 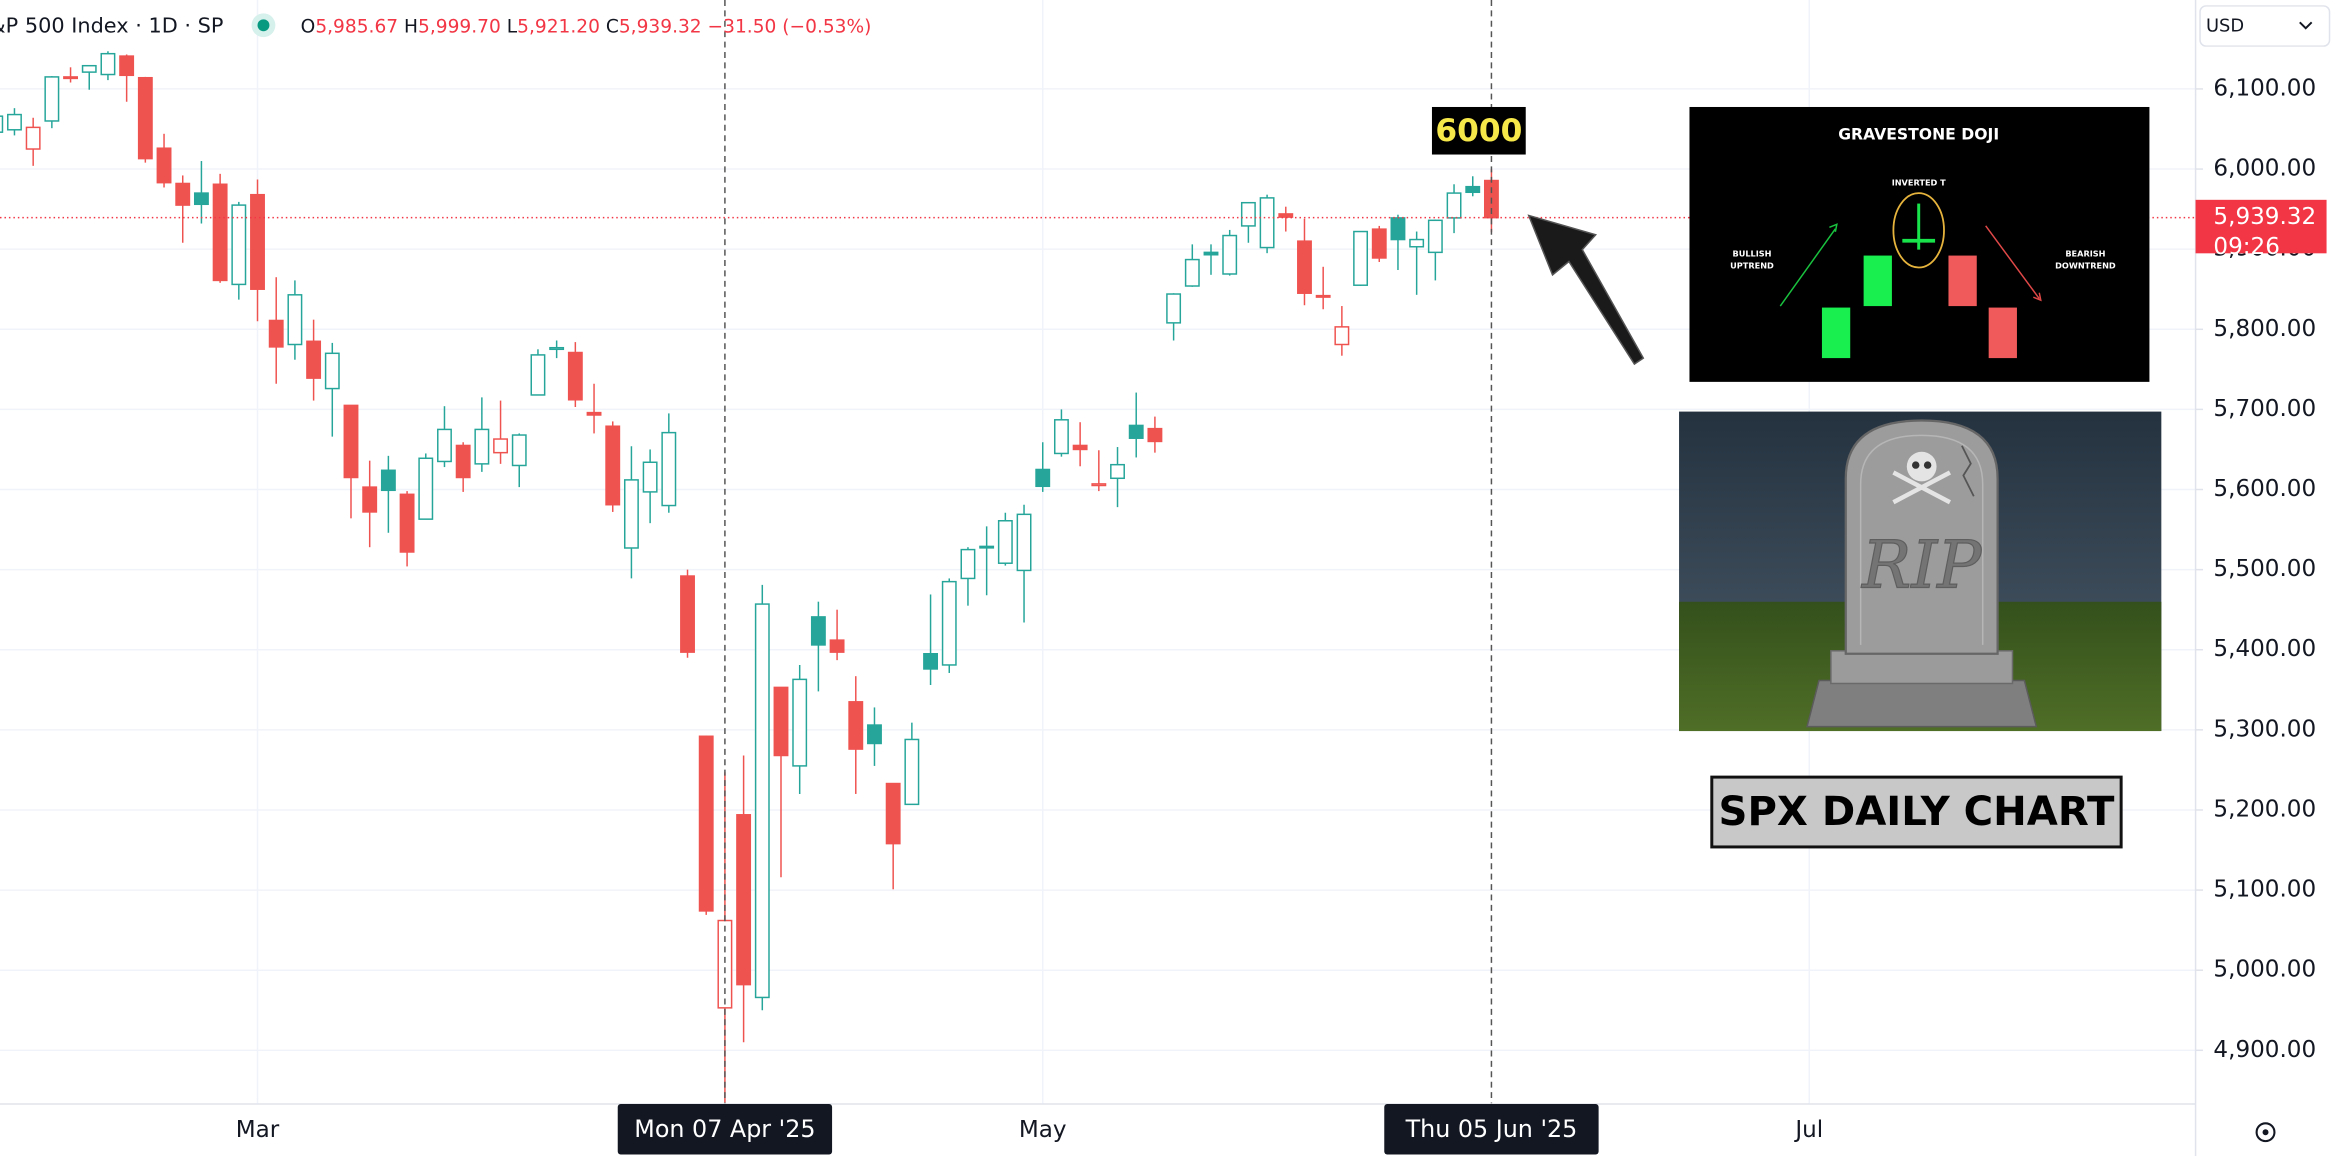 I want to click on y-tick-label: 5,000.00, so click(x=2264, y=970).